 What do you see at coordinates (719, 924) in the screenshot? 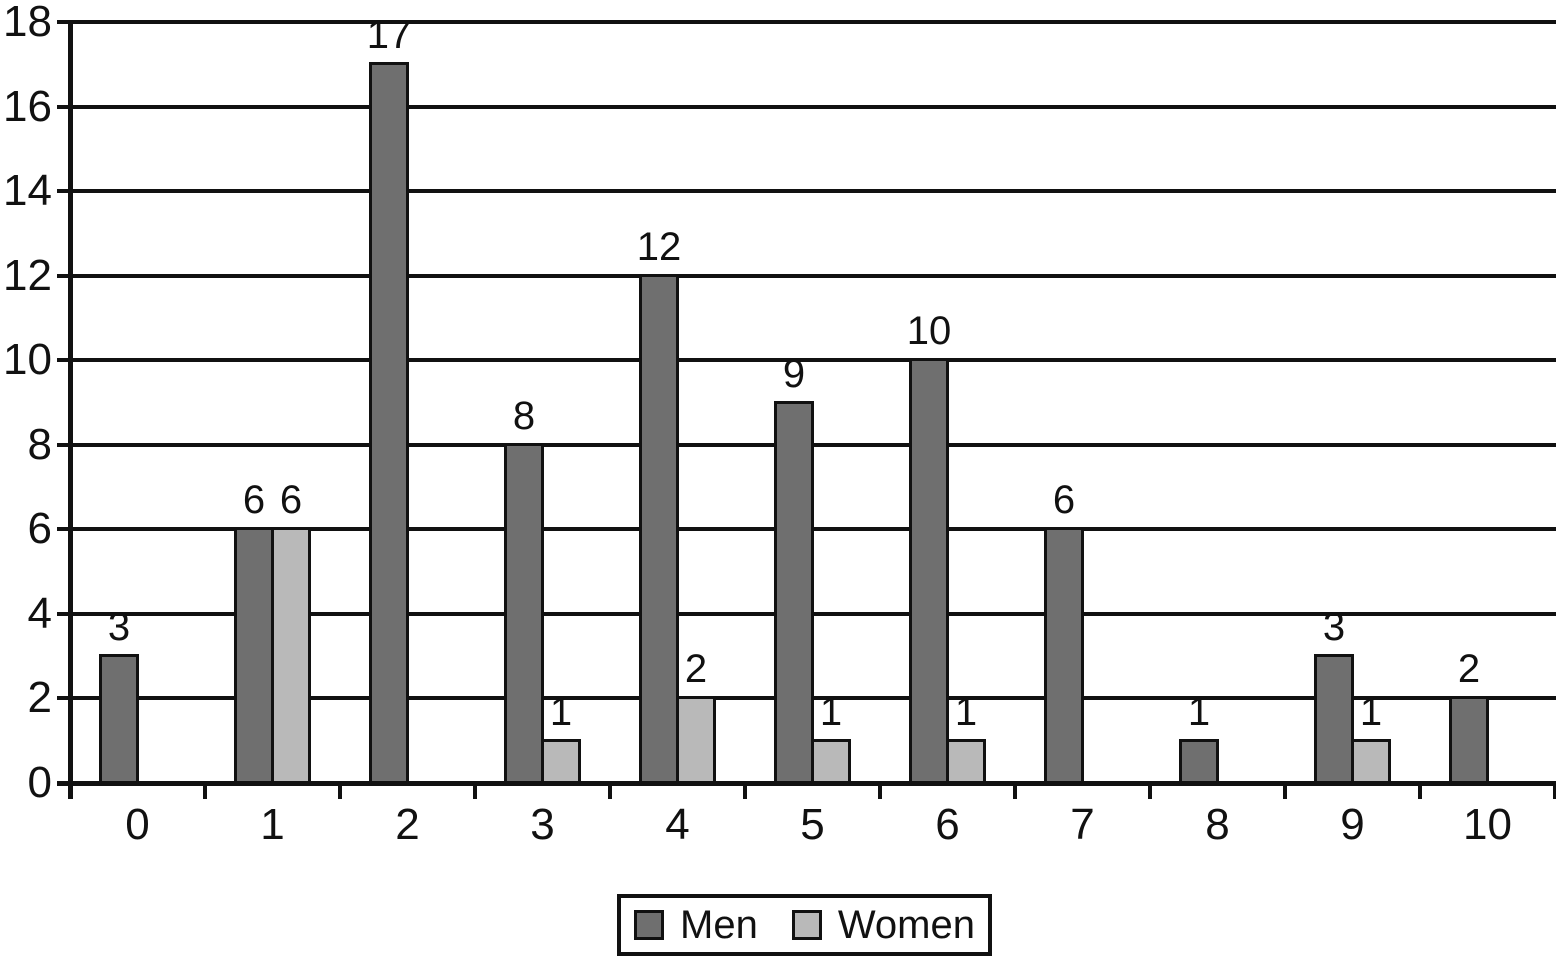
I see `legend-label-men: Men` at bounding box center [719, 924].